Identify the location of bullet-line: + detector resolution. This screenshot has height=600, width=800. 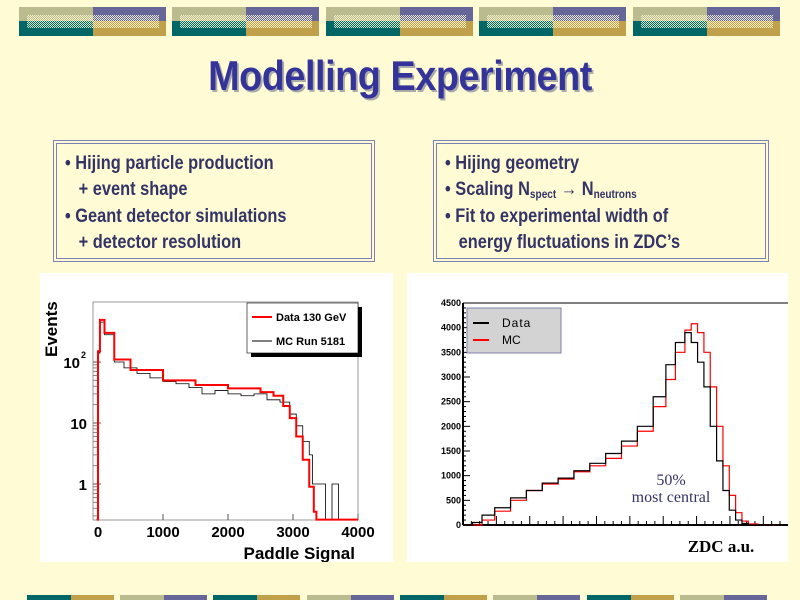
(153, 242).